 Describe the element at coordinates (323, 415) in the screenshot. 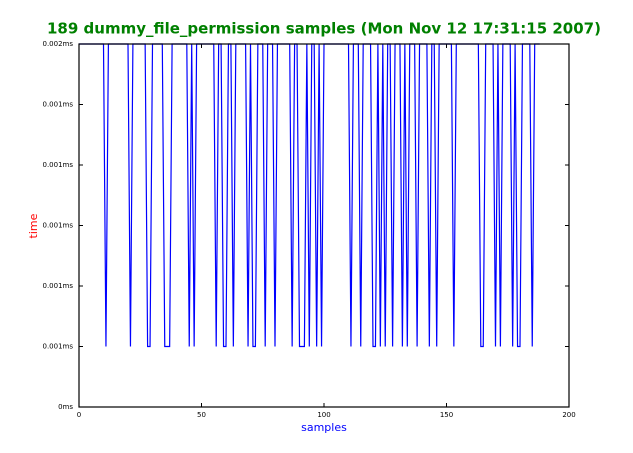

I see `x-tick-label: 100` at that location.